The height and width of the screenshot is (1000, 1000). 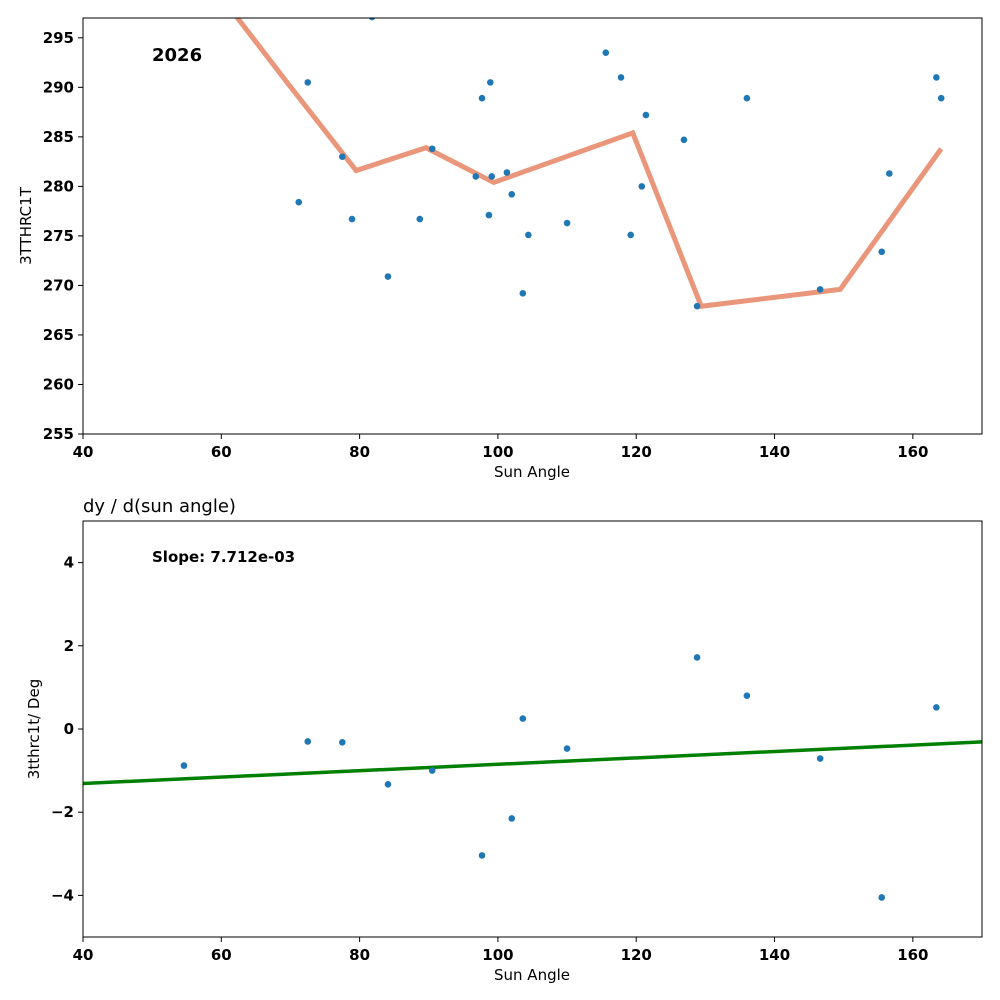 What do you see at coordinates (58, 236) in the screenshot?
I see `y-tick-label: 275` at bounding box center [58, 236].